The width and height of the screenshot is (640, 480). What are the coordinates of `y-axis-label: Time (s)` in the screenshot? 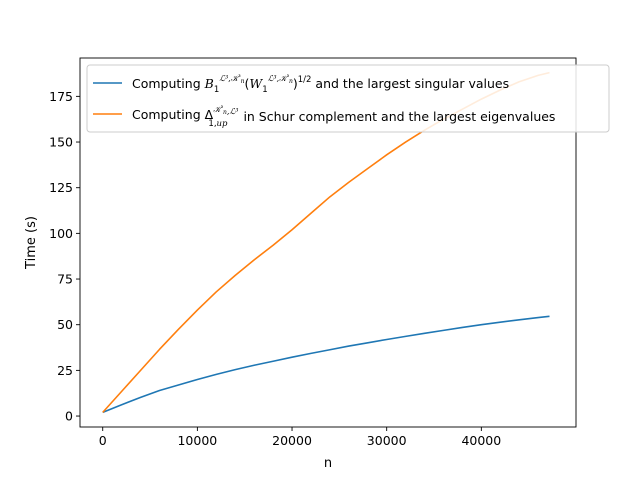 It's located at (31, 243).